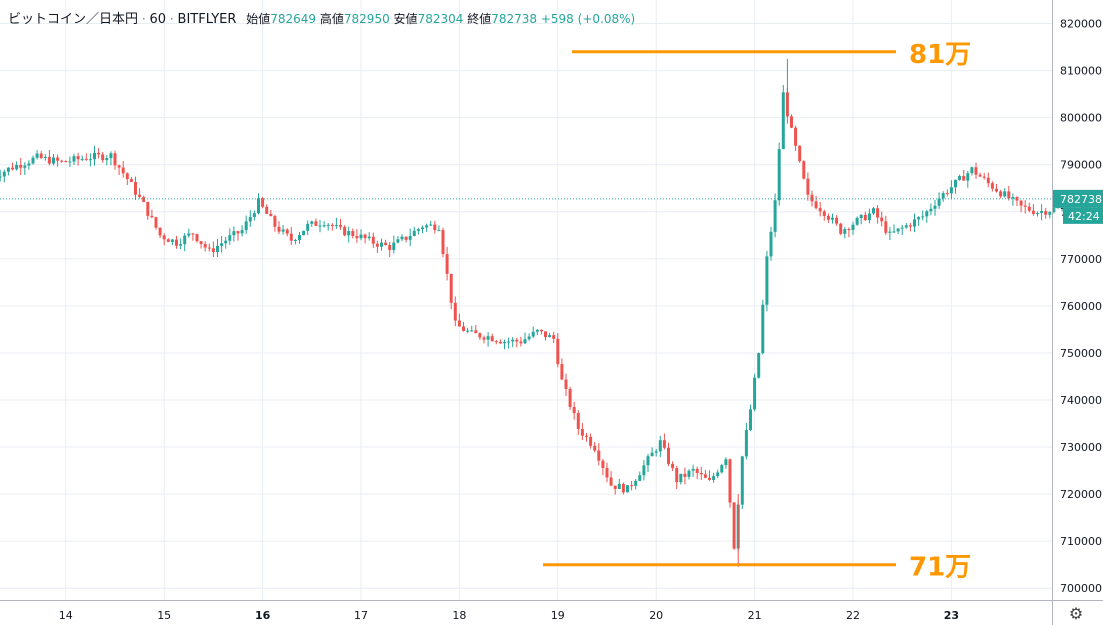 Image resolution: width=1103 pixels, height=625 pixels. What do you see at coordinates (293, 19) in the screenshot?
I see `open-value: 782649` at bounding box center [293, 19].